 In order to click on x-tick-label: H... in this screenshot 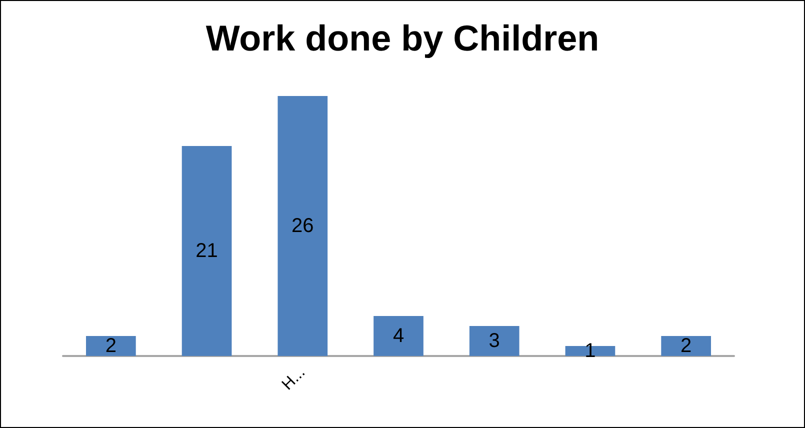, I will do `click(294, 379)`.